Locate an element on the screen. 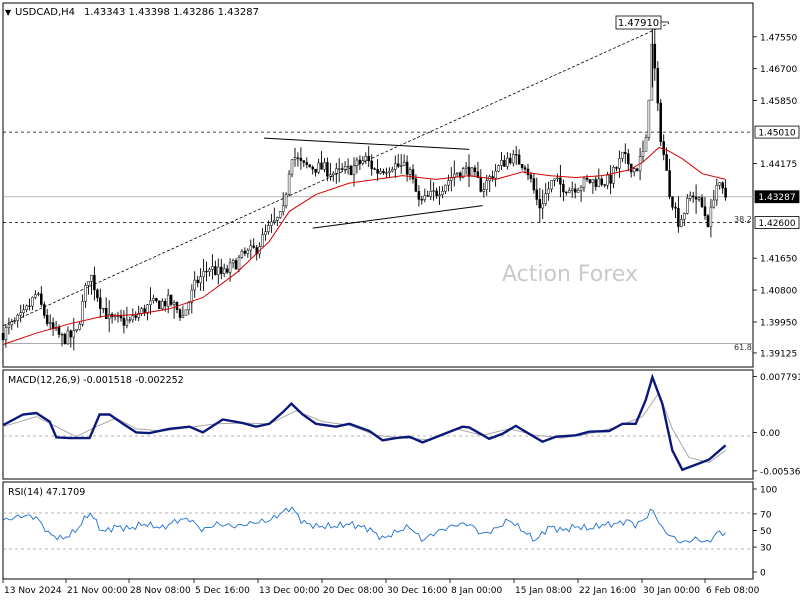  price-tick-label: 1.46700 is located at coordinates (778, 70).